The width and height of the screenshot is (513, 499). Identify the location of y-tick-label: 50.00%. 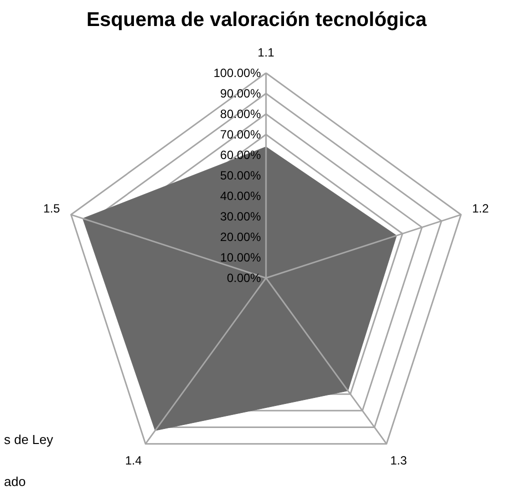
(241, 175).